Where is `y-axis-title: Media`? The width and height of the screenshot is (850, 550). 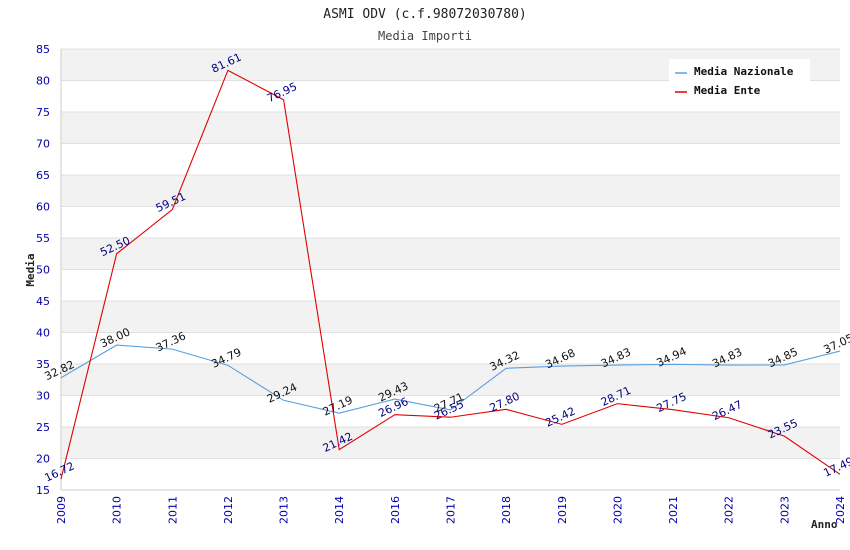 y-axis-title: Media is located at coordinates (30, 269).